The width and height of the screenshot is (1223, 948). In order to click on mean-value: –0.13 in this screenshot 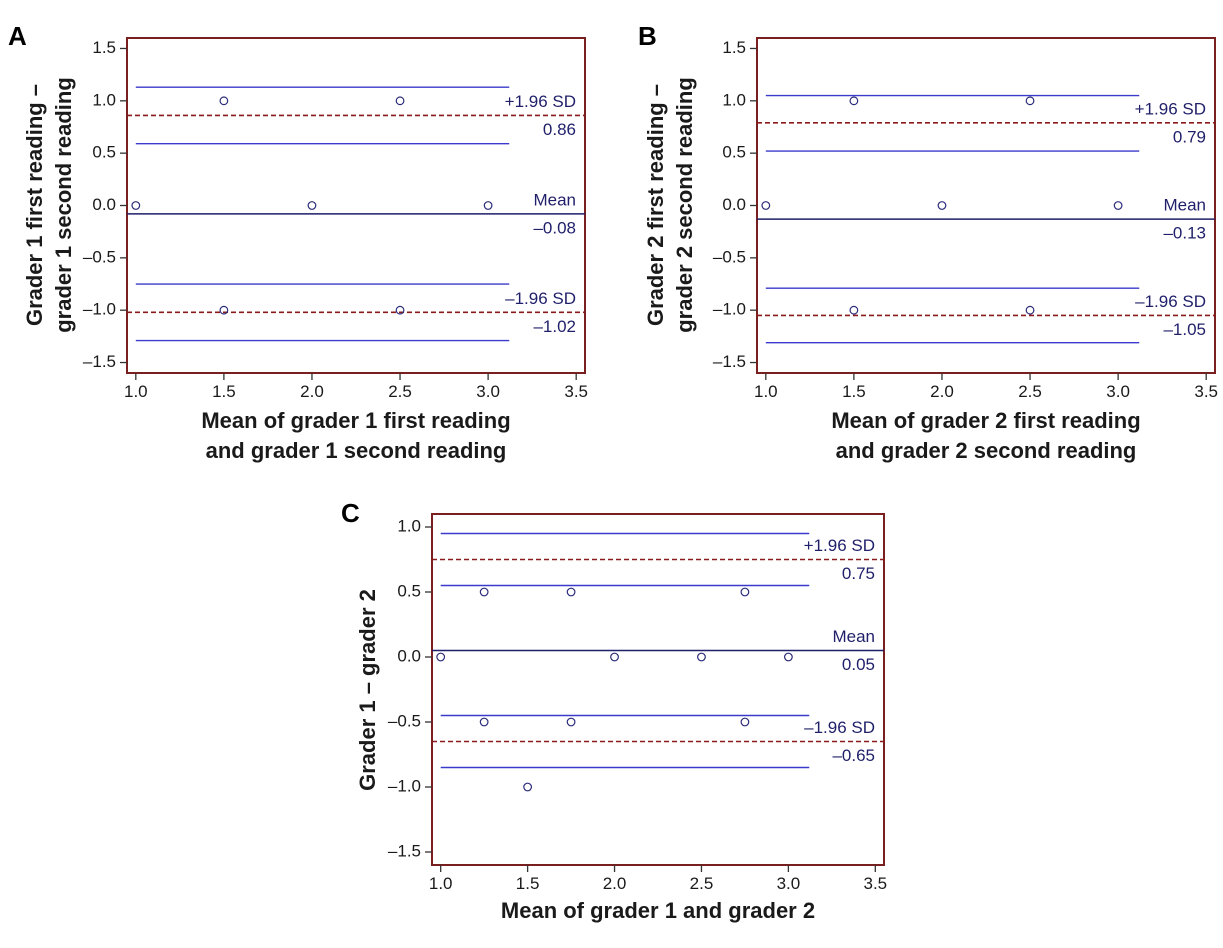, I will do `click(1184, 233)`.